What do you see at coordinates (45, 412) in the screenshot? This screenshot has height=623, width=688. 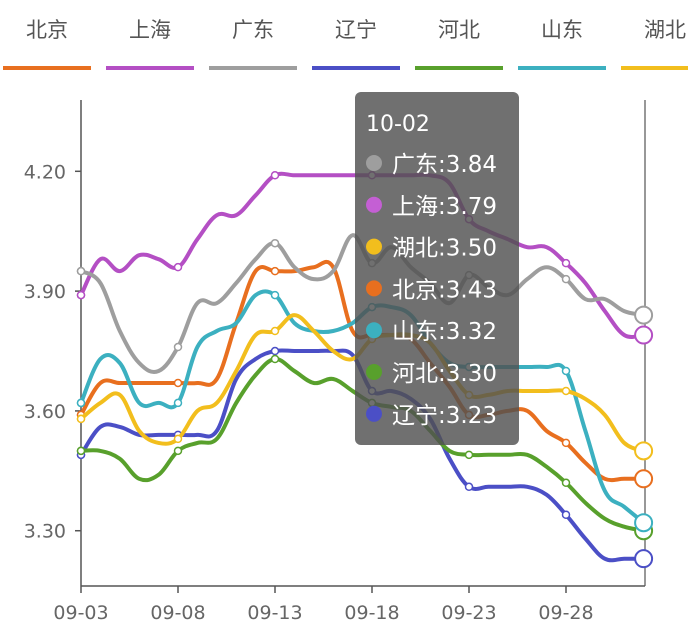 I see `y-tick-label: 3.60` at bounding box center [45, 412].